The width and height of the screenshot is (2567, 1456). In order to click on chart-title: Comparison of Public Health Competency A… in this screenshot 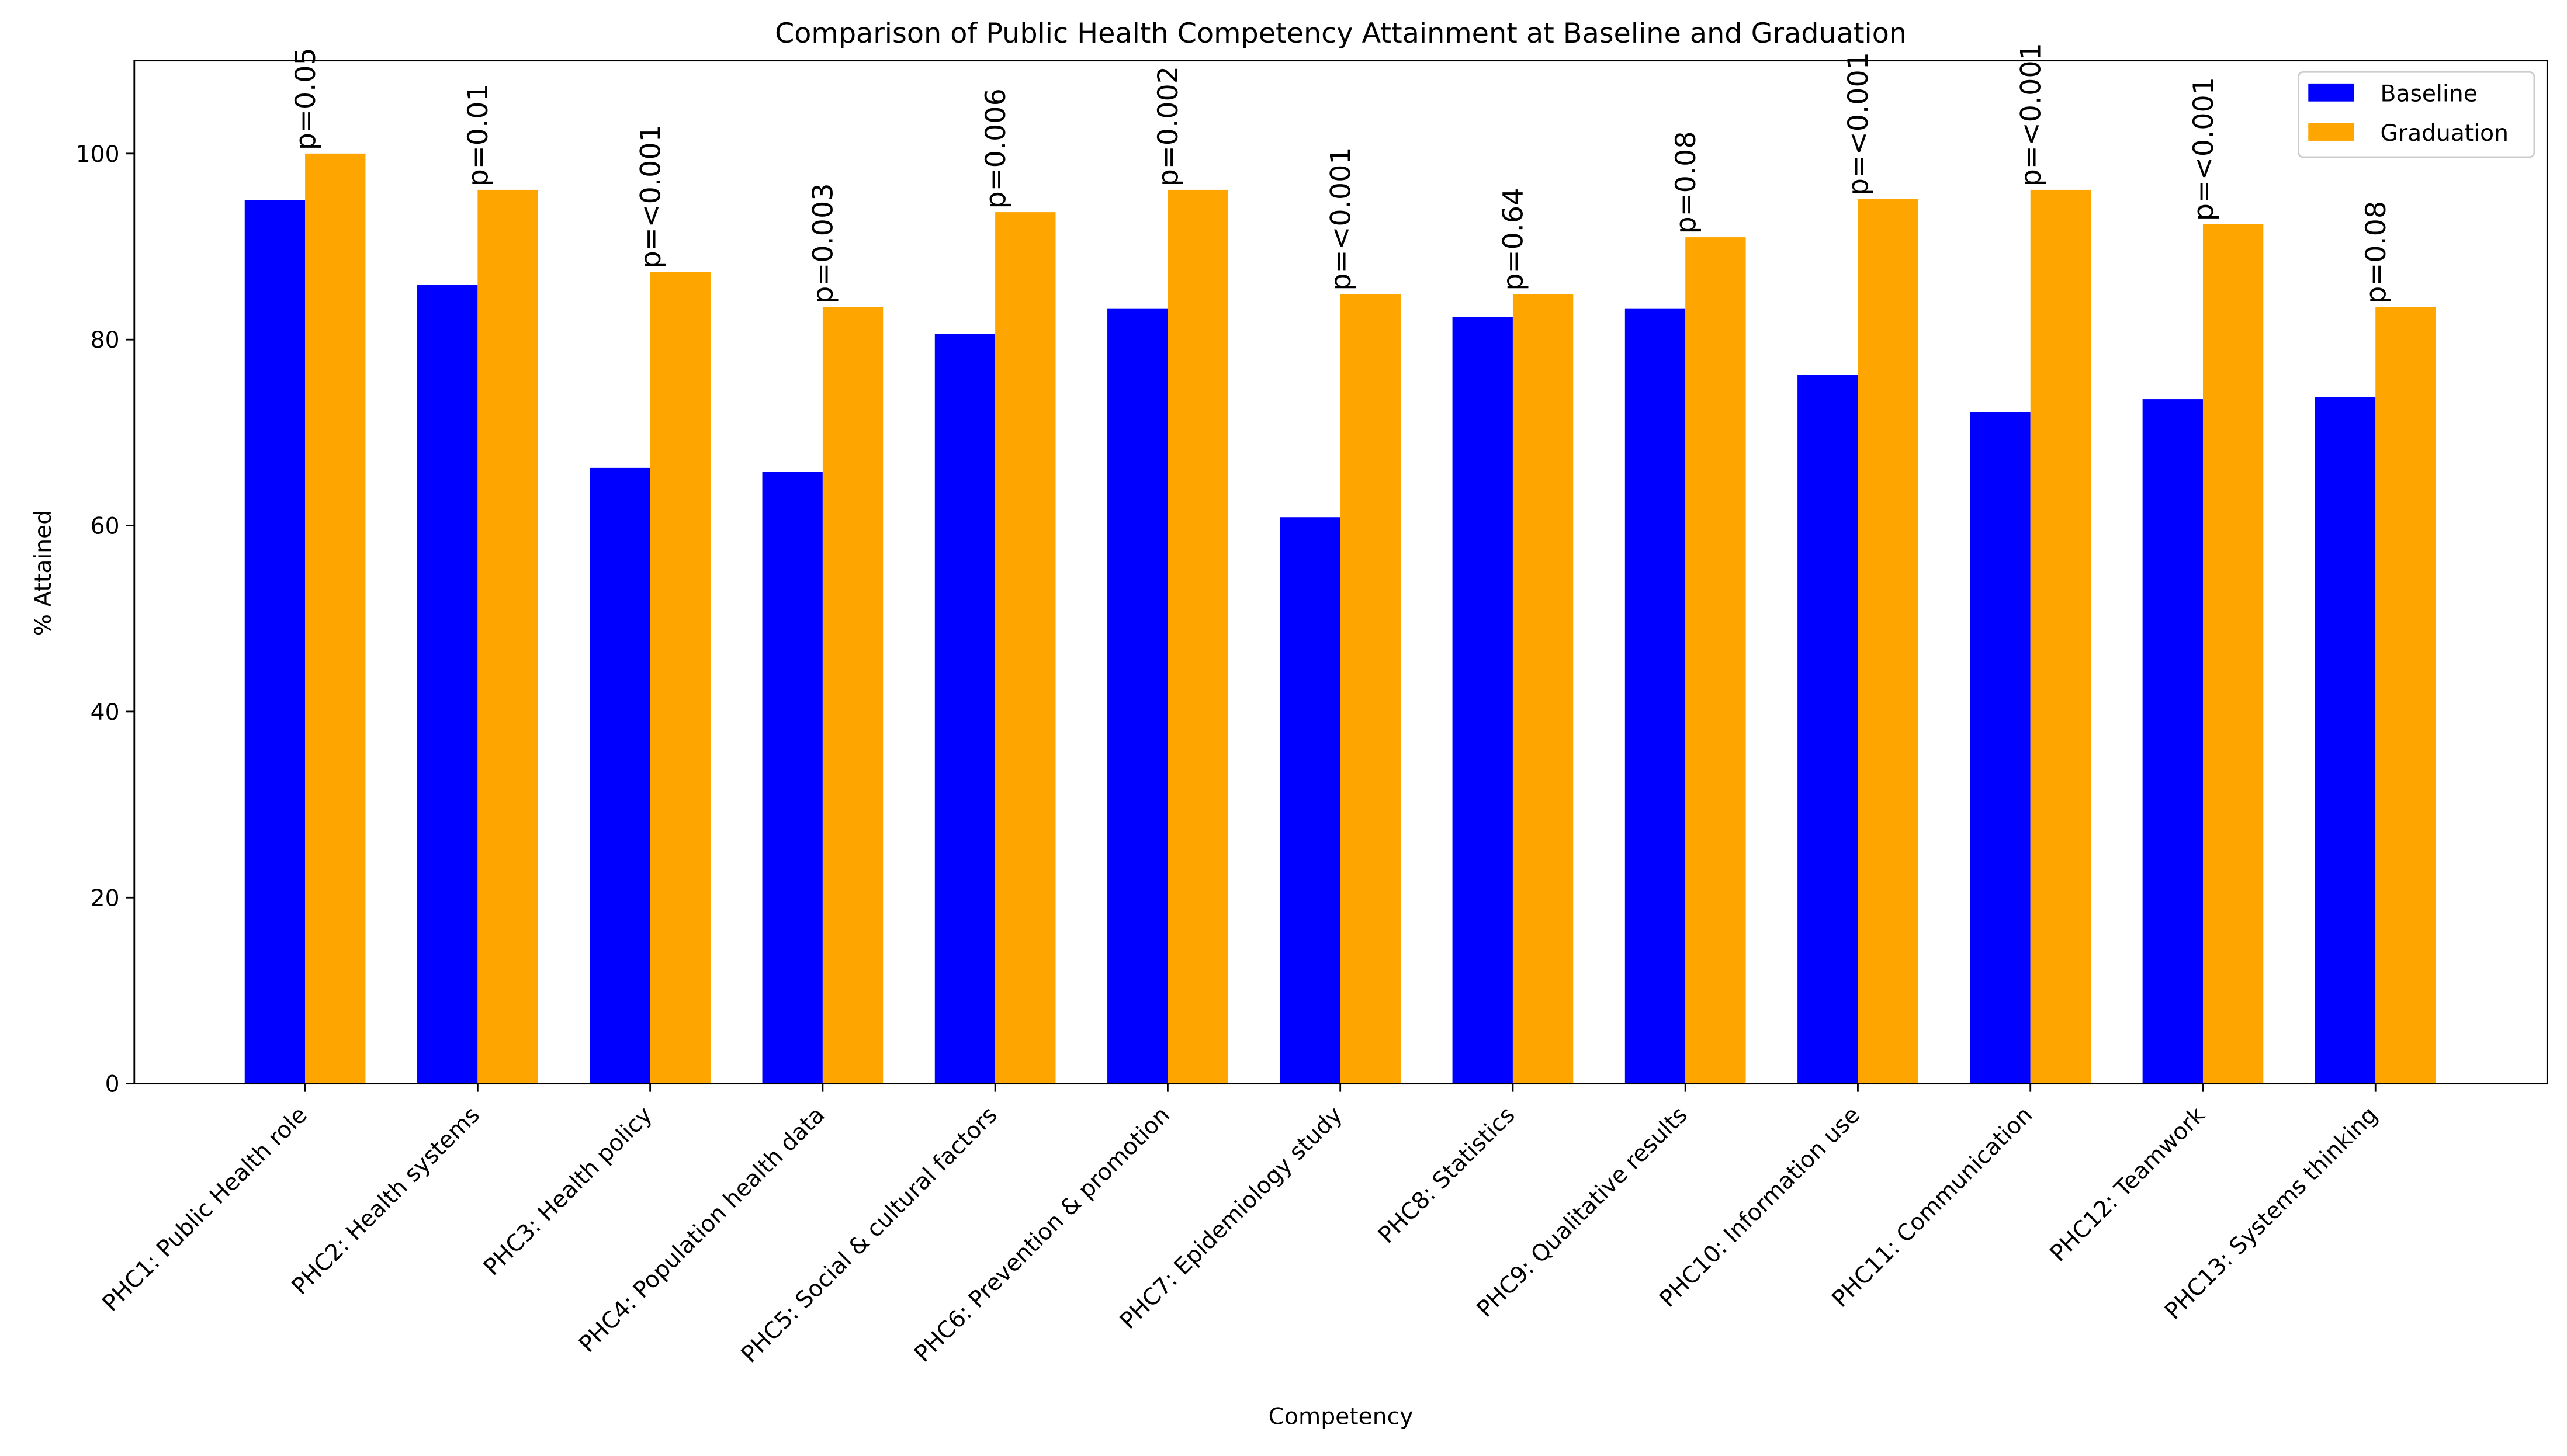, I will do `click(1341, 34)`.